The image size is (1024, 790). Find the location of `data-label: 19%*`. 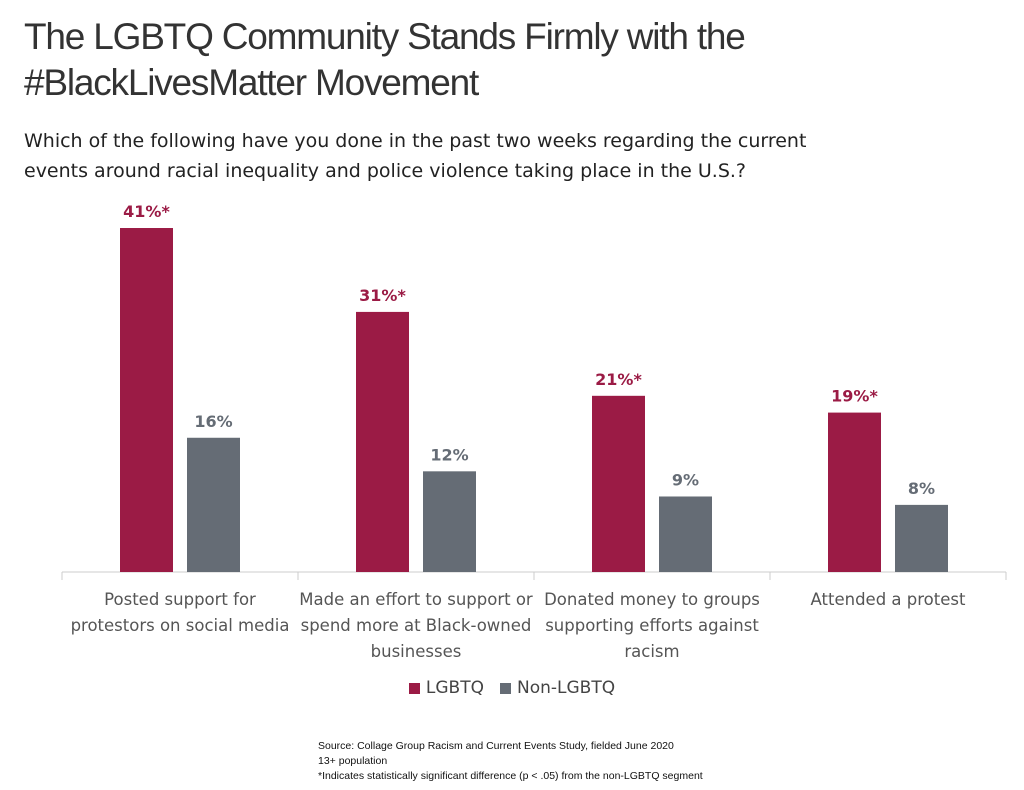

data-label: 19%* is located at coordinates (854, 396).